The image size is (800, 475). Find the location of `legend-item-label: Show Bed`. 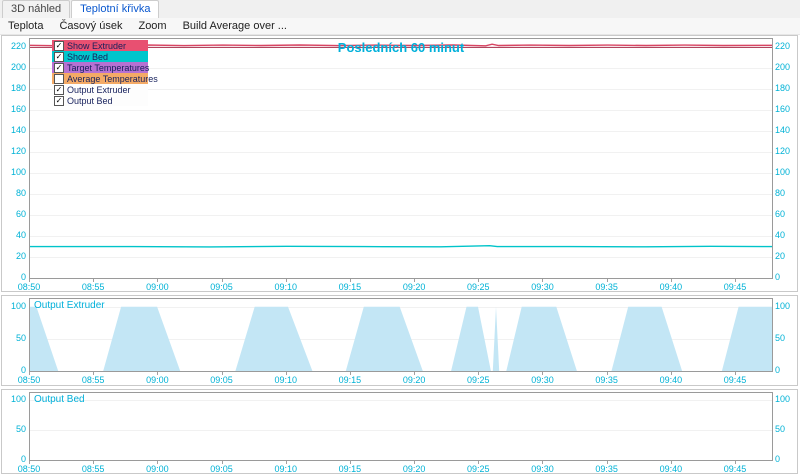

legend-item-label: Show Bed is located at coordinates (88, 56).